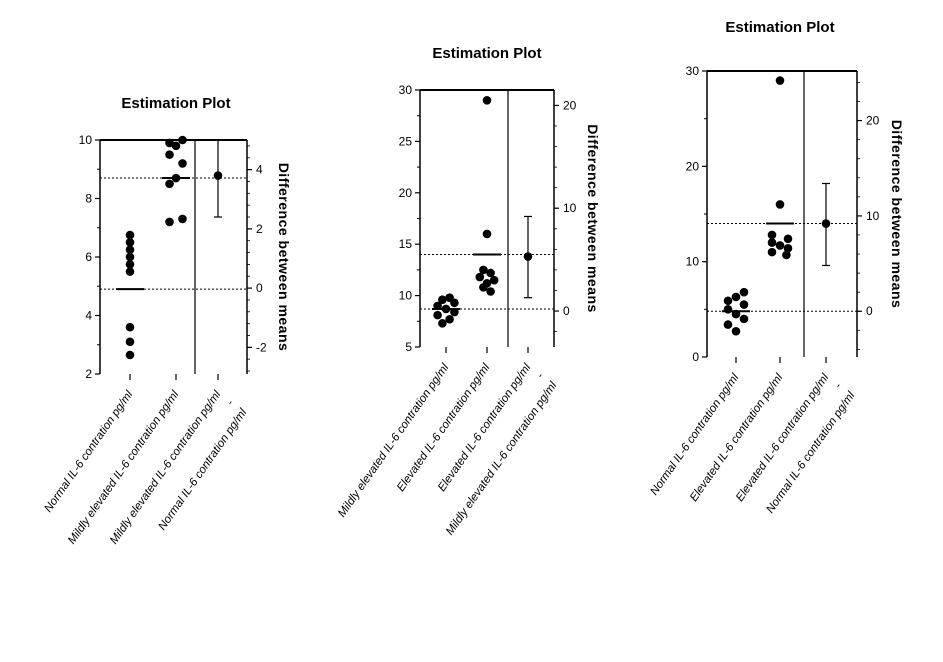 This screenshot has height=662, width=943. What do you see at coordinates (261, 347) in the screenshot?
I see `y2-tick-label: -2` at bounding box center [261, 347].